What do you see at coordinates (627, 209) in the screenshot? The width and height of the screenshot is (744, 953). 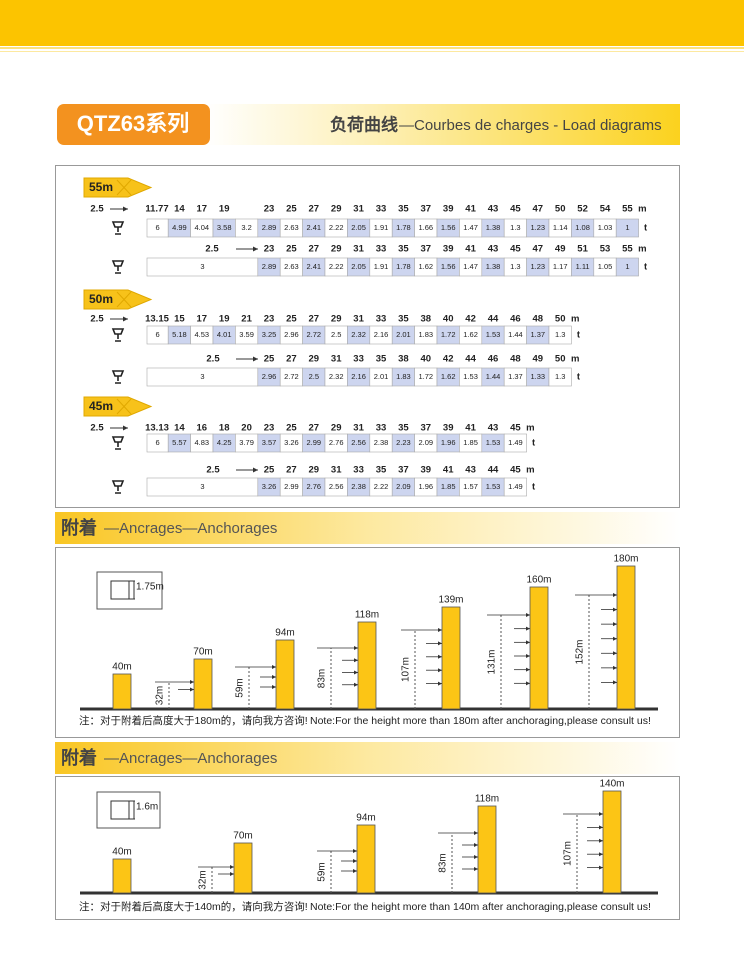 I see `distance: 55` at bounding box center [627, 209].